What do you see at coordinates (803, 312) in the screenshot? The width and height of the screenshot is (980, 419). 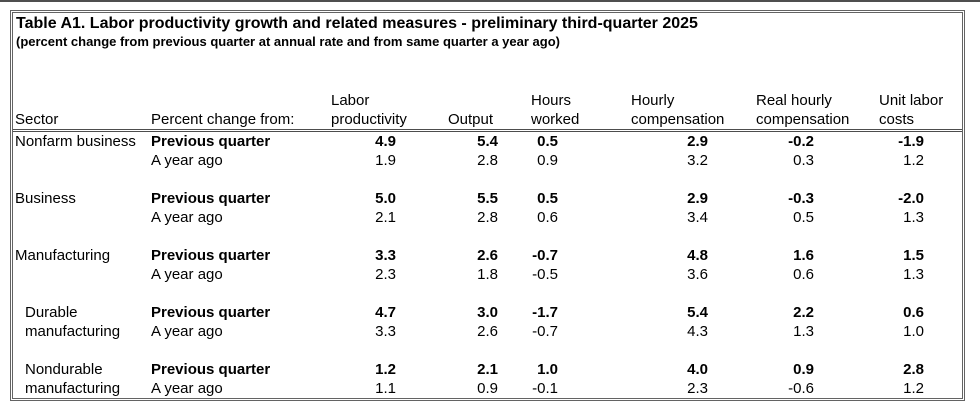 I see `value-cell: 2.2` at bounding box center [803, 312].